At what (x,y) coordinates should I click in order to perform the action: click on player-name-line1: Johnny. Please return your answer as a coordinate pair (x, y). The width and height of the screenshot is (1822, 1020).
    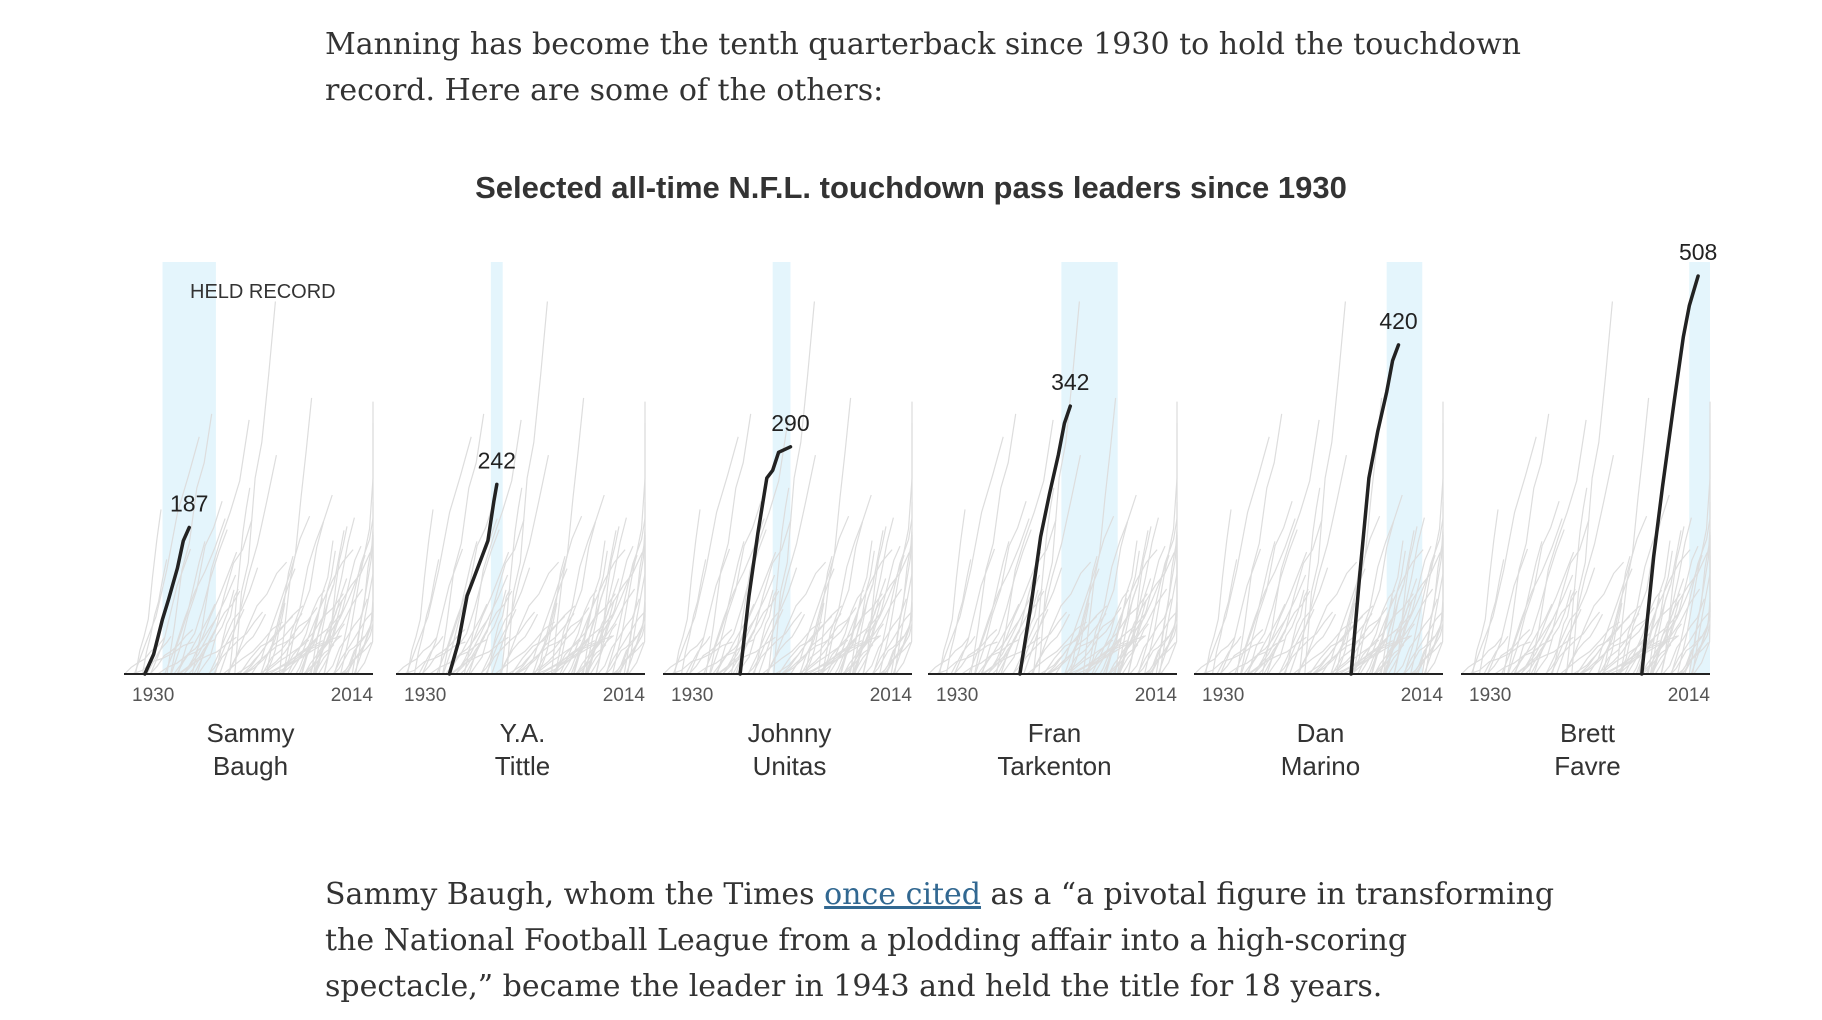
    Looking at the image, I should click on (790, 733).